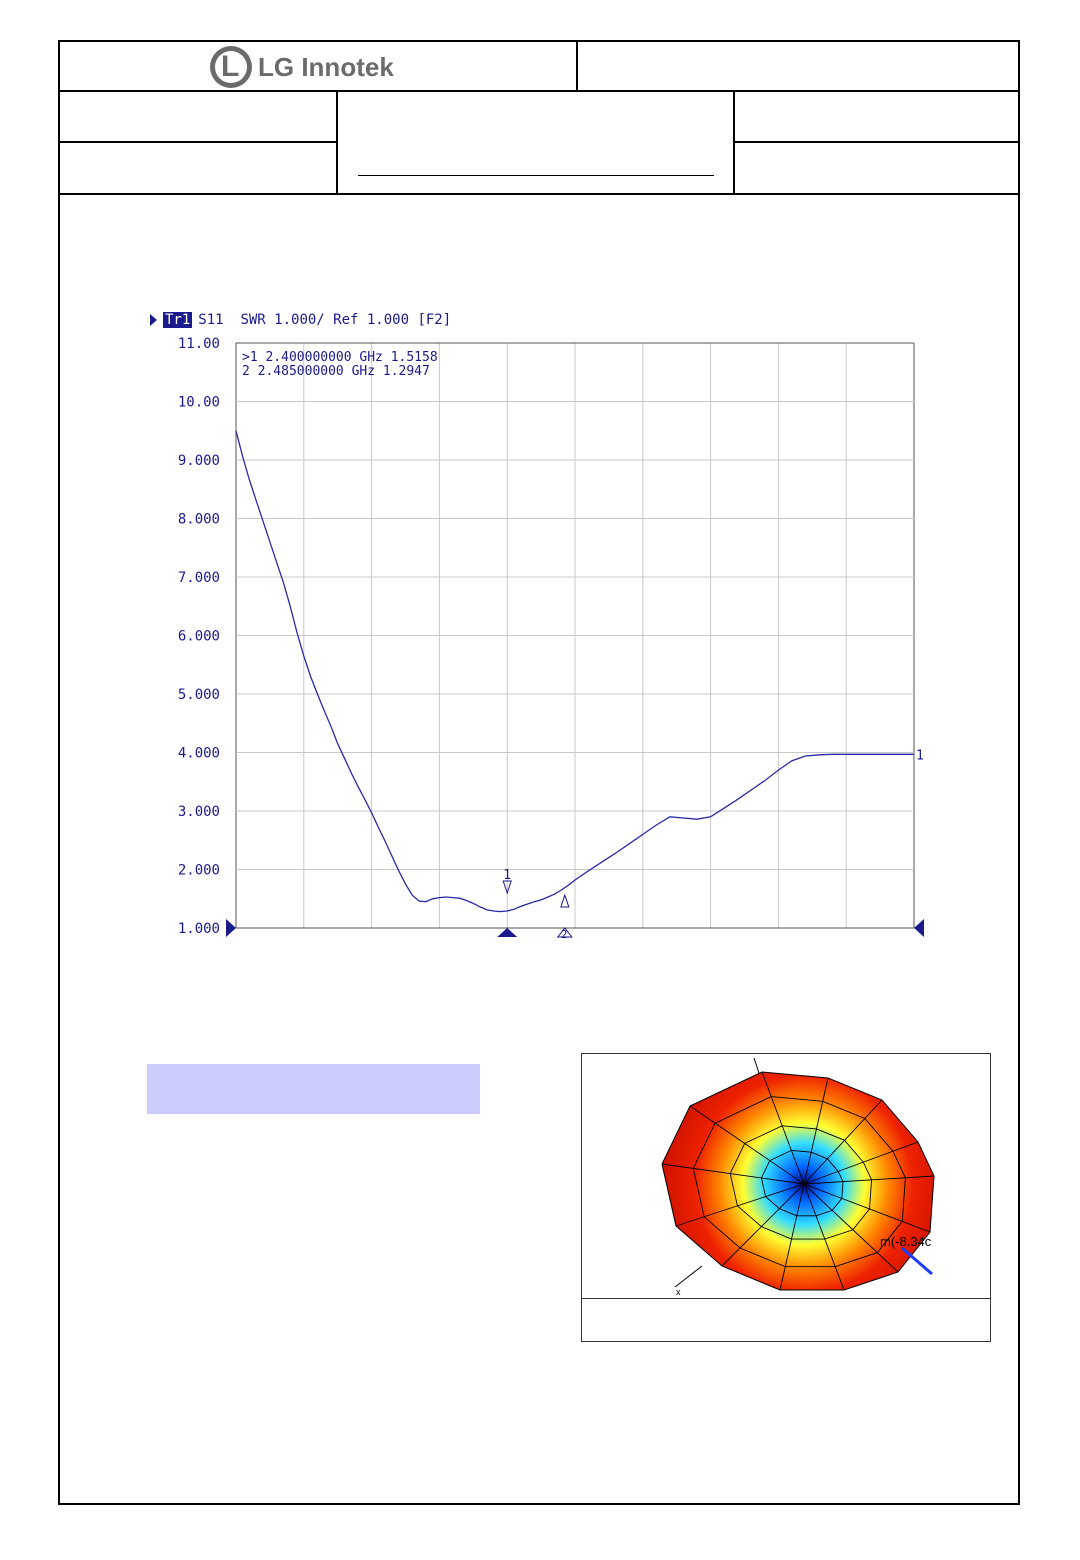  Describe the element at coordinates (326, 66) in the screenshot. I see `company-name: LG Innotek` at that location.